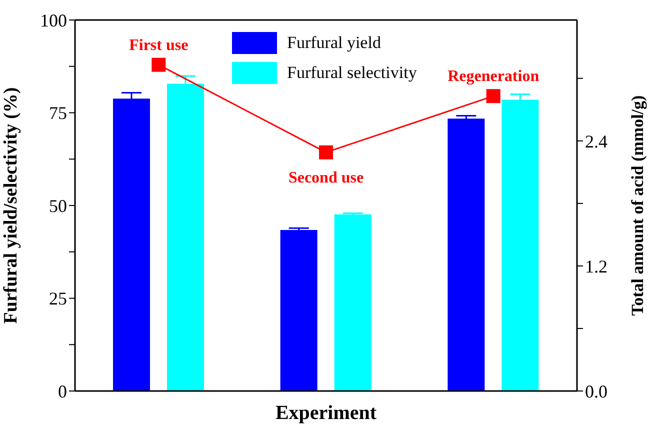  Describe the element at coordinates (596, 141) in the screenshot. I see `y2-tick-label: 2.4` at that location.